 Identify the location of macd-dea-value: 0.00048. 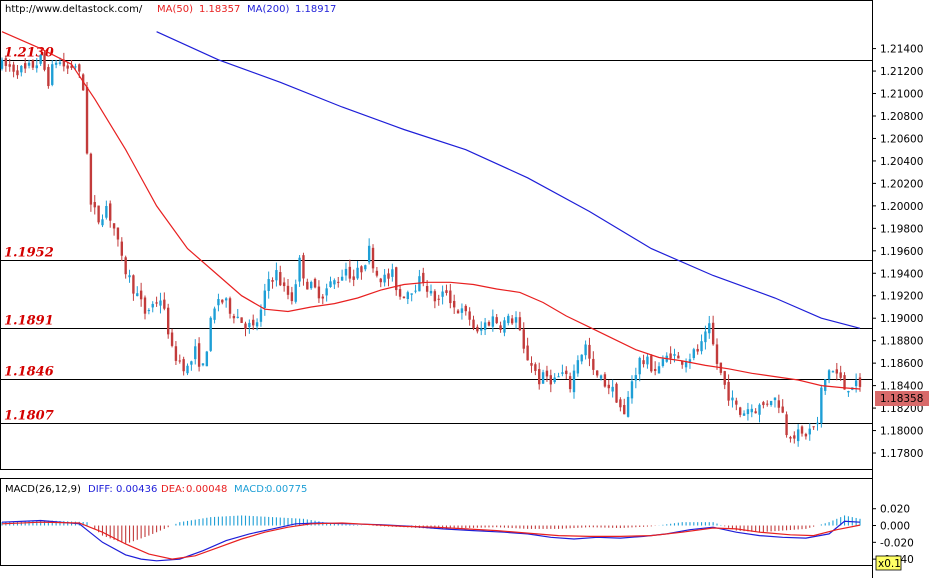
(206, 489).